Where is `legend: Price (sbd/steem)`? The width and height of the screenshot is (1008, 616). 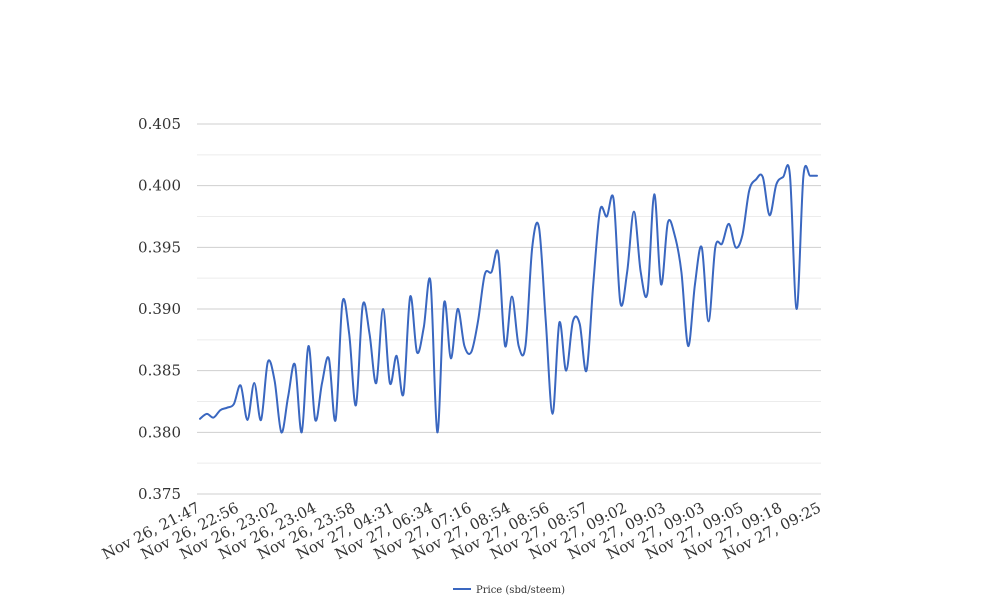 legend: Price (sbd/steem) is located at coordinates (509, 590).